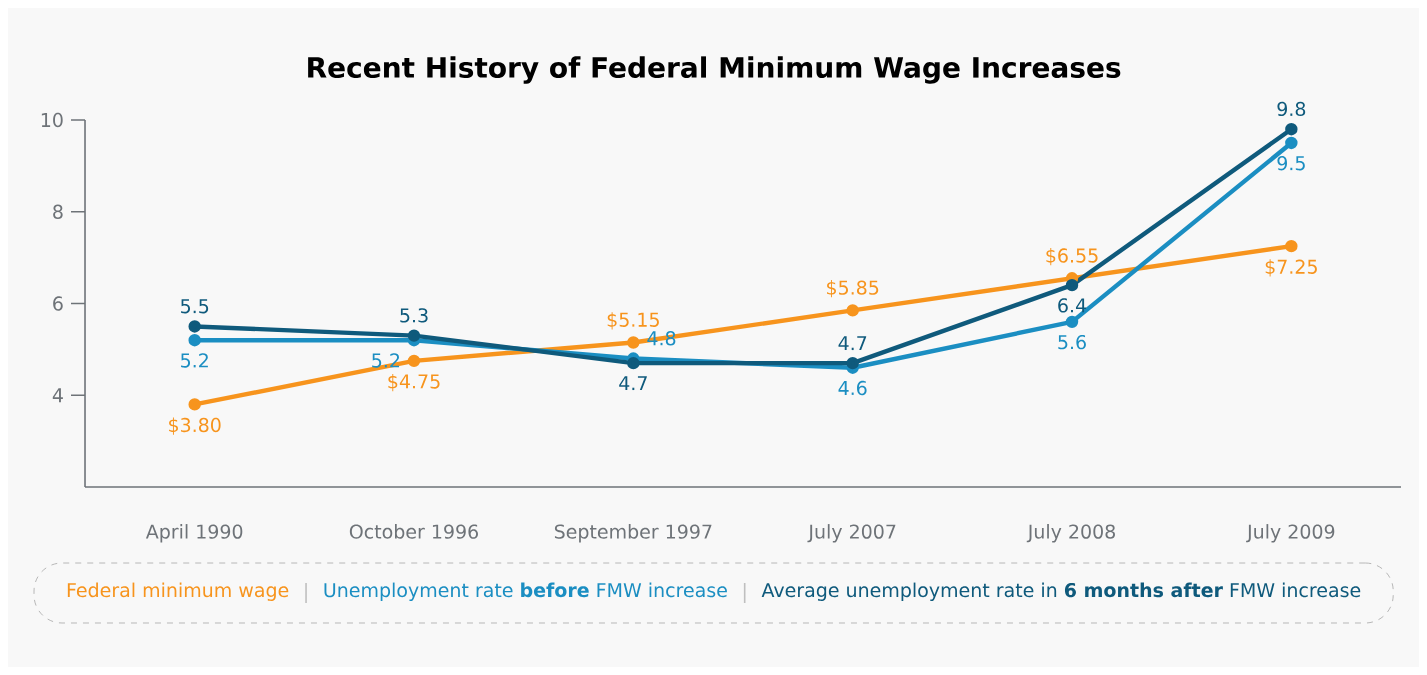  Describe the element at coordinates (633, 321) in the screenshot. I see `data-label: $5.15` at that location.